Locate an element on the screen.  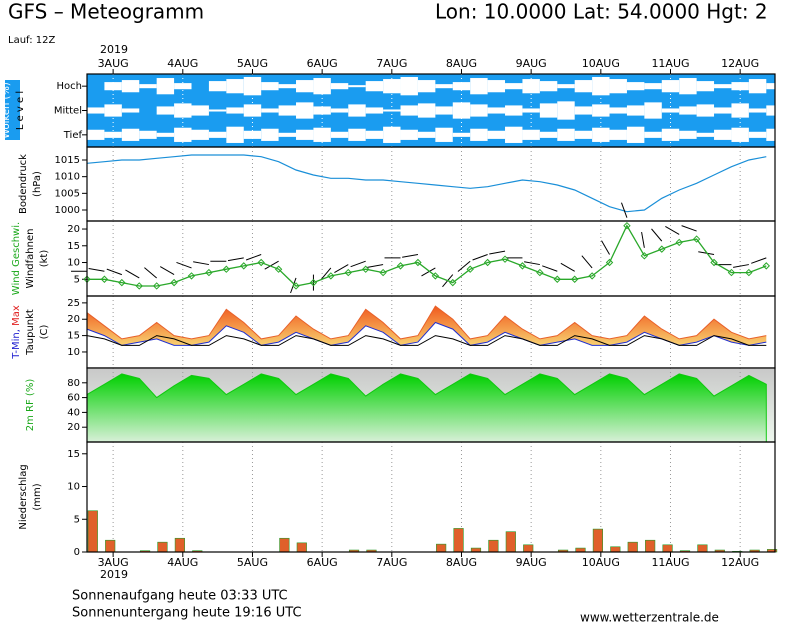
x-tick-label: 9AUG is located at coordinates (531, 562).